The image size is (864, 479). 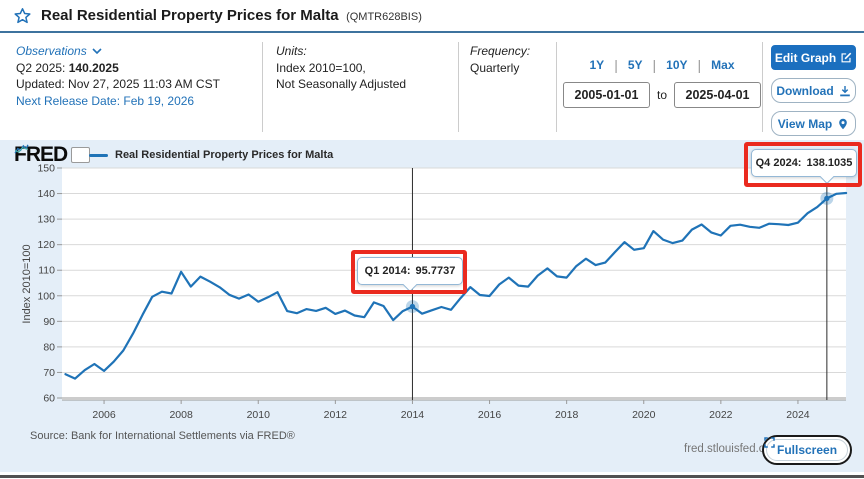 What do you see at coordinates (432, 476) in the screenshot?
I see `window-bottom-edge` at bounding box center [432, 476].